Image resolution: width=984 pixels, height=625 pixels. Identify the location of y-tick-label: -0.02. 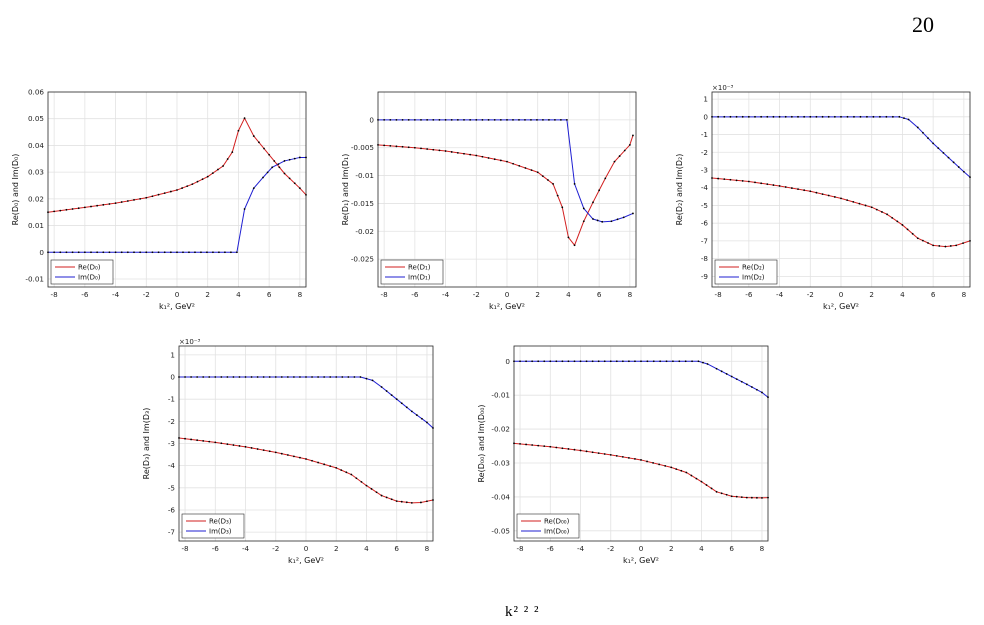
(364, 231).